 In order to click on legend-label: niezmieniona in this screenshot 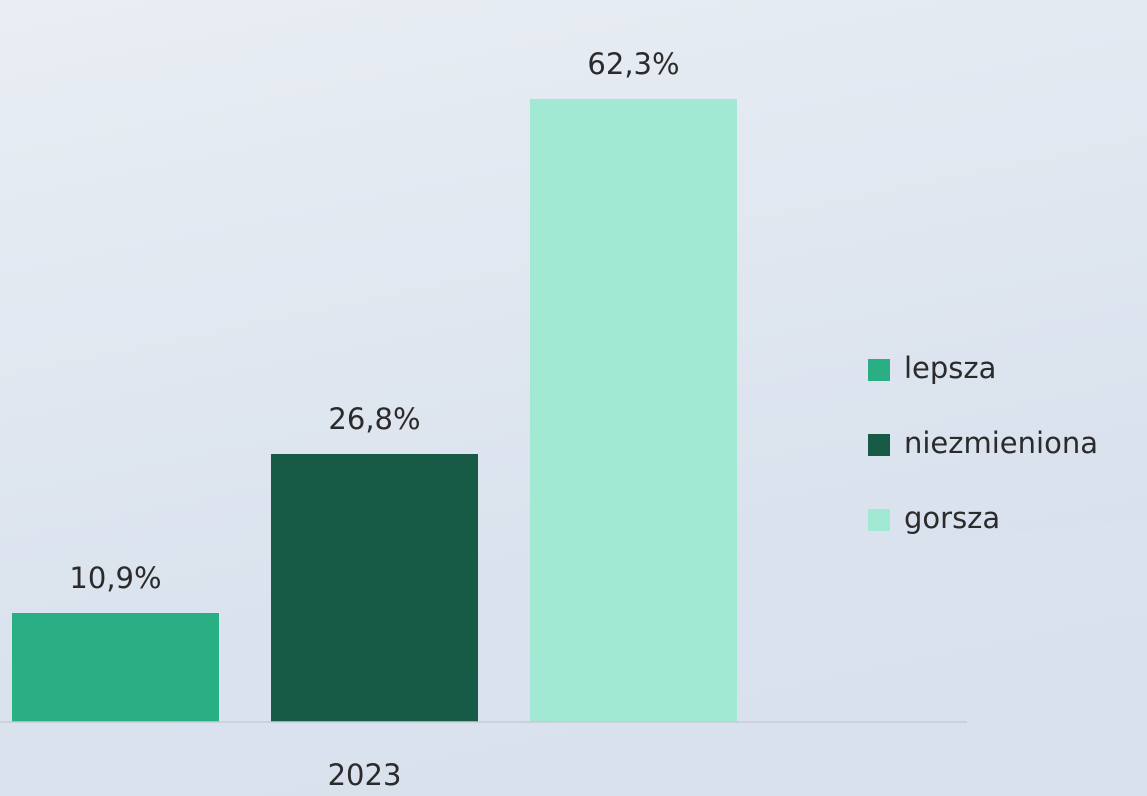, I will do `click(1001, 443)`.